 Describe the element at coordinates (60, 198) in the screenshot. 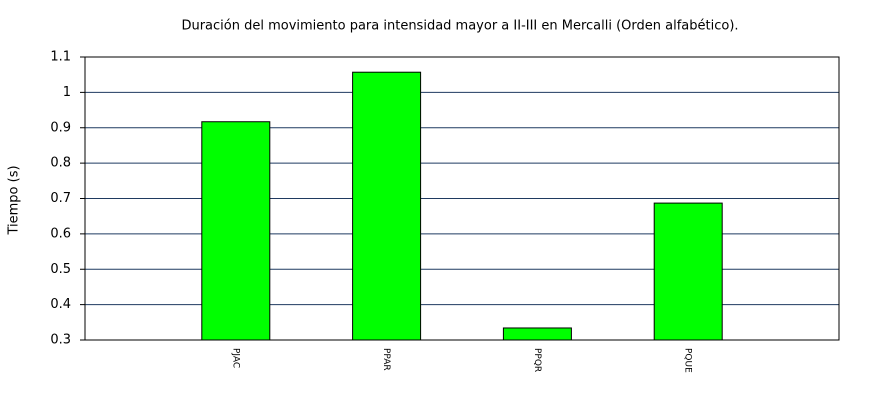

I see `y-tick-label: 0.7` at that location.